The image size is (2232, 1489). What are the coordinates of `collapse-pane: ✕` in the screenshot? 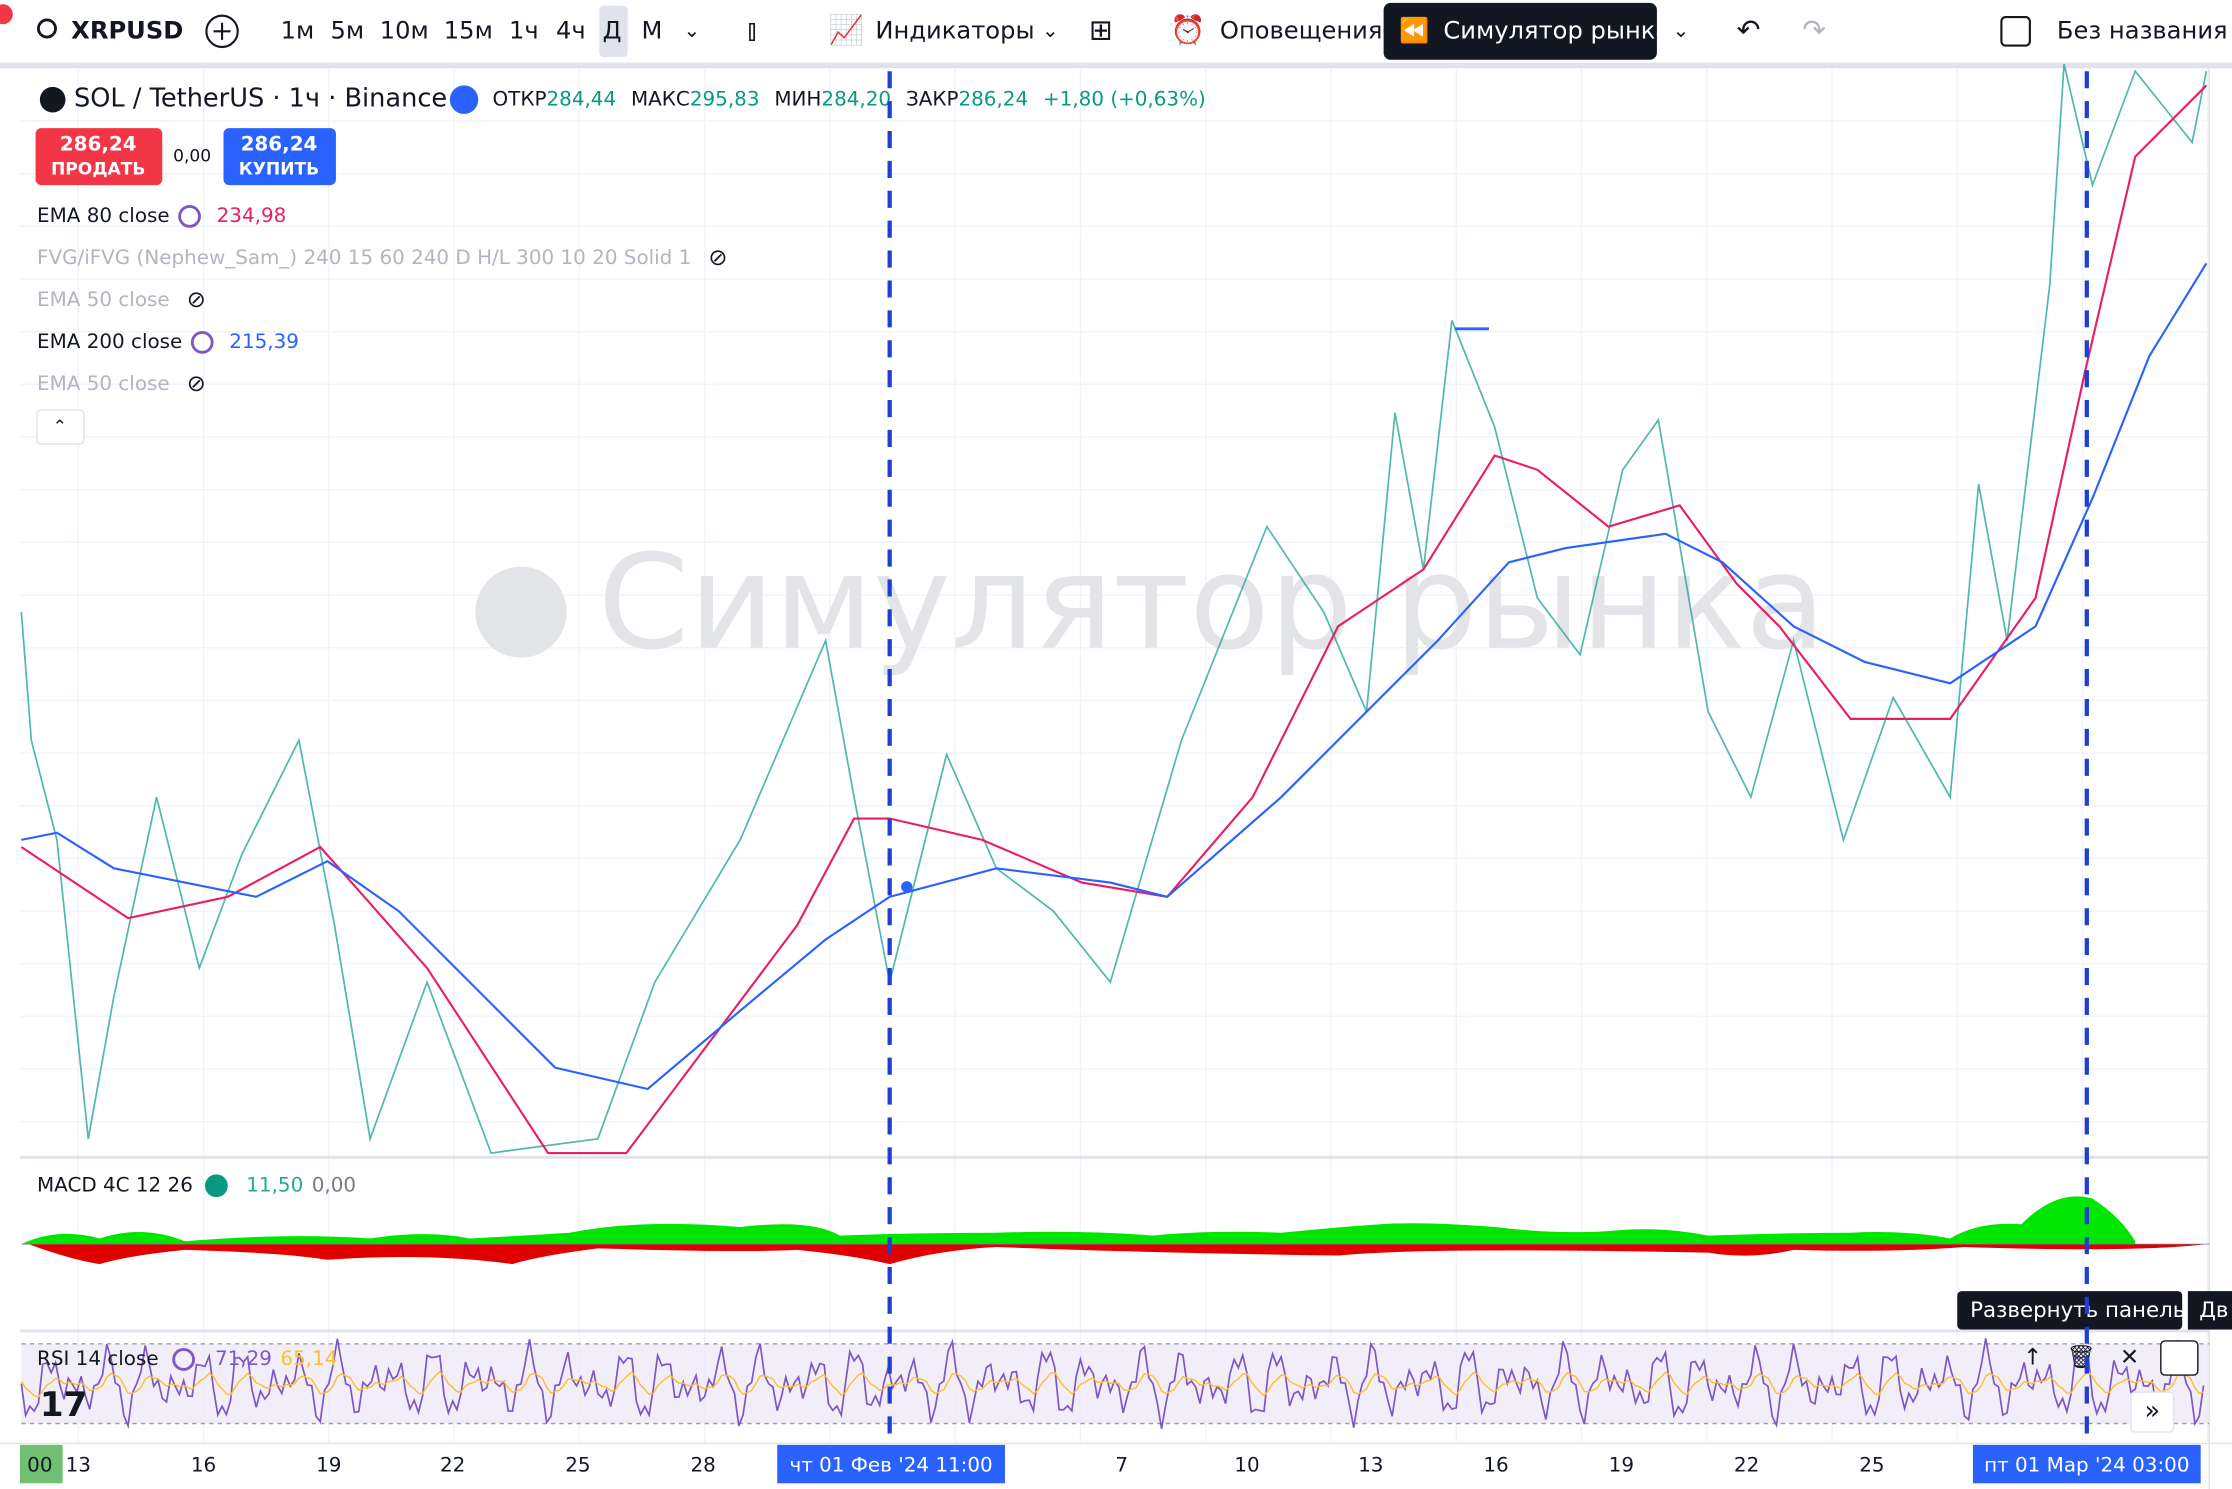 It's located at (2129, 1358).